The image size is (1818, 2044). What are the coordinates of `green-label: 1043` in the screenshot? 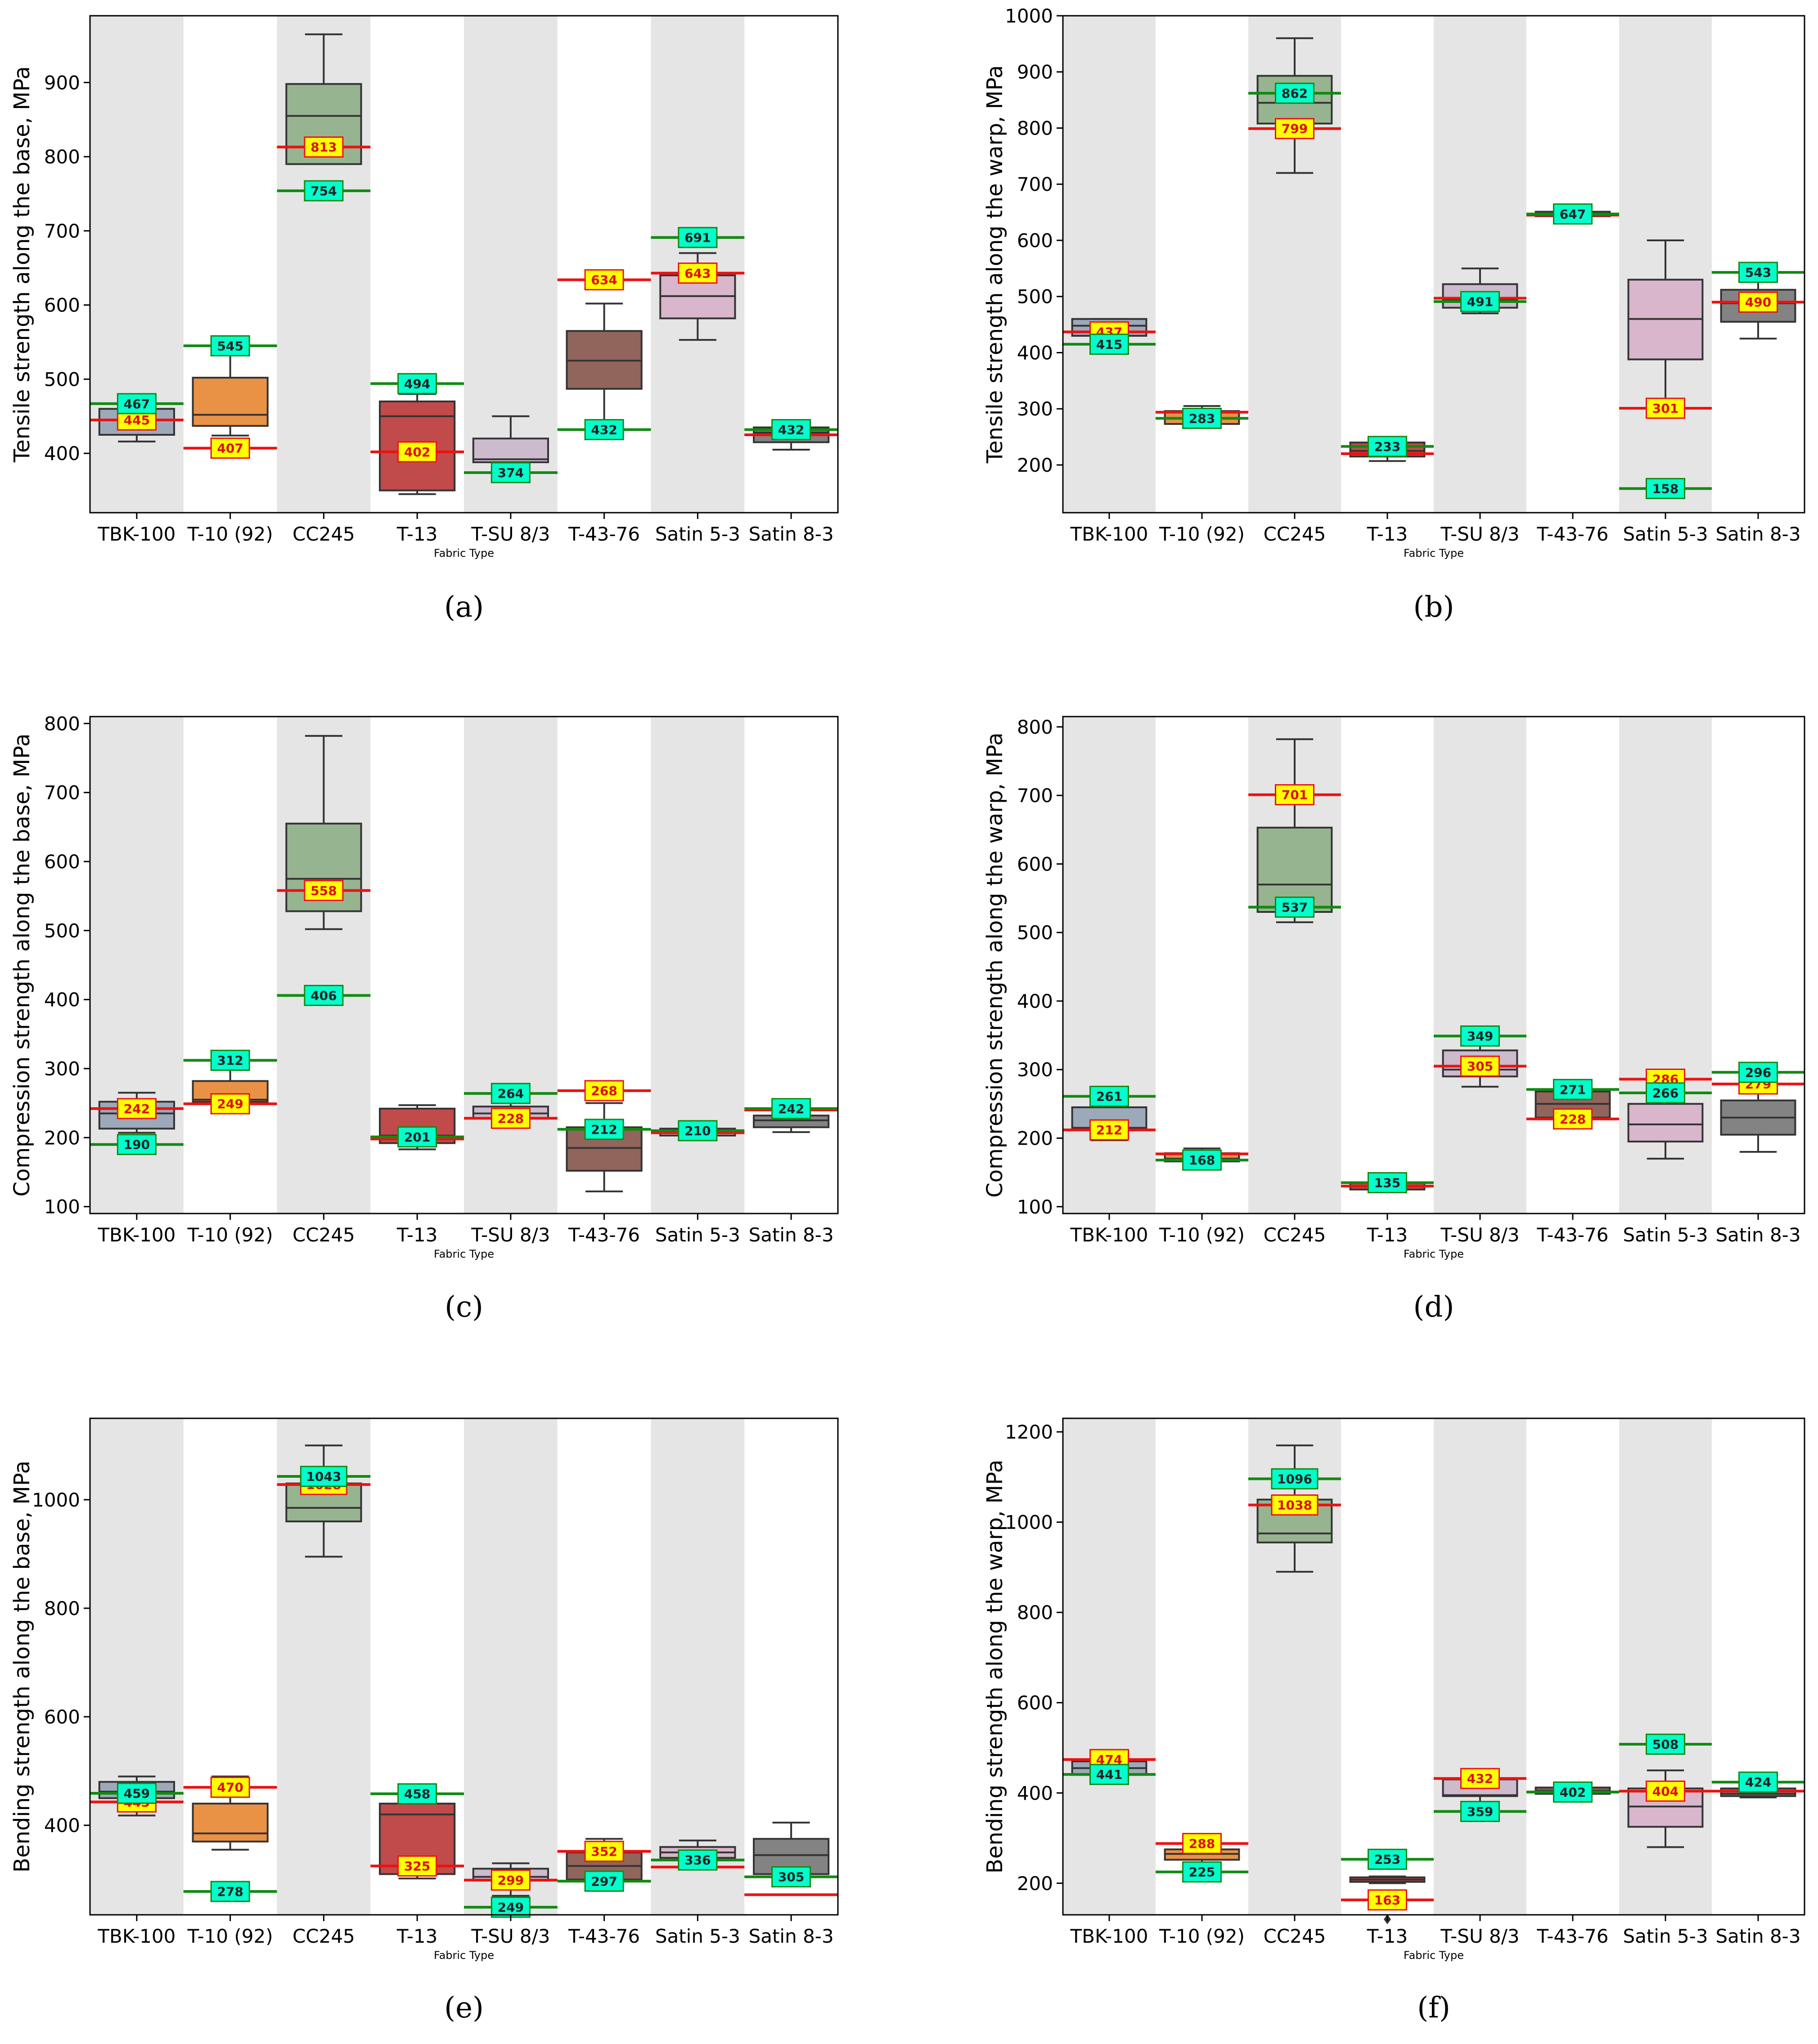 It's located at (323, 1476).